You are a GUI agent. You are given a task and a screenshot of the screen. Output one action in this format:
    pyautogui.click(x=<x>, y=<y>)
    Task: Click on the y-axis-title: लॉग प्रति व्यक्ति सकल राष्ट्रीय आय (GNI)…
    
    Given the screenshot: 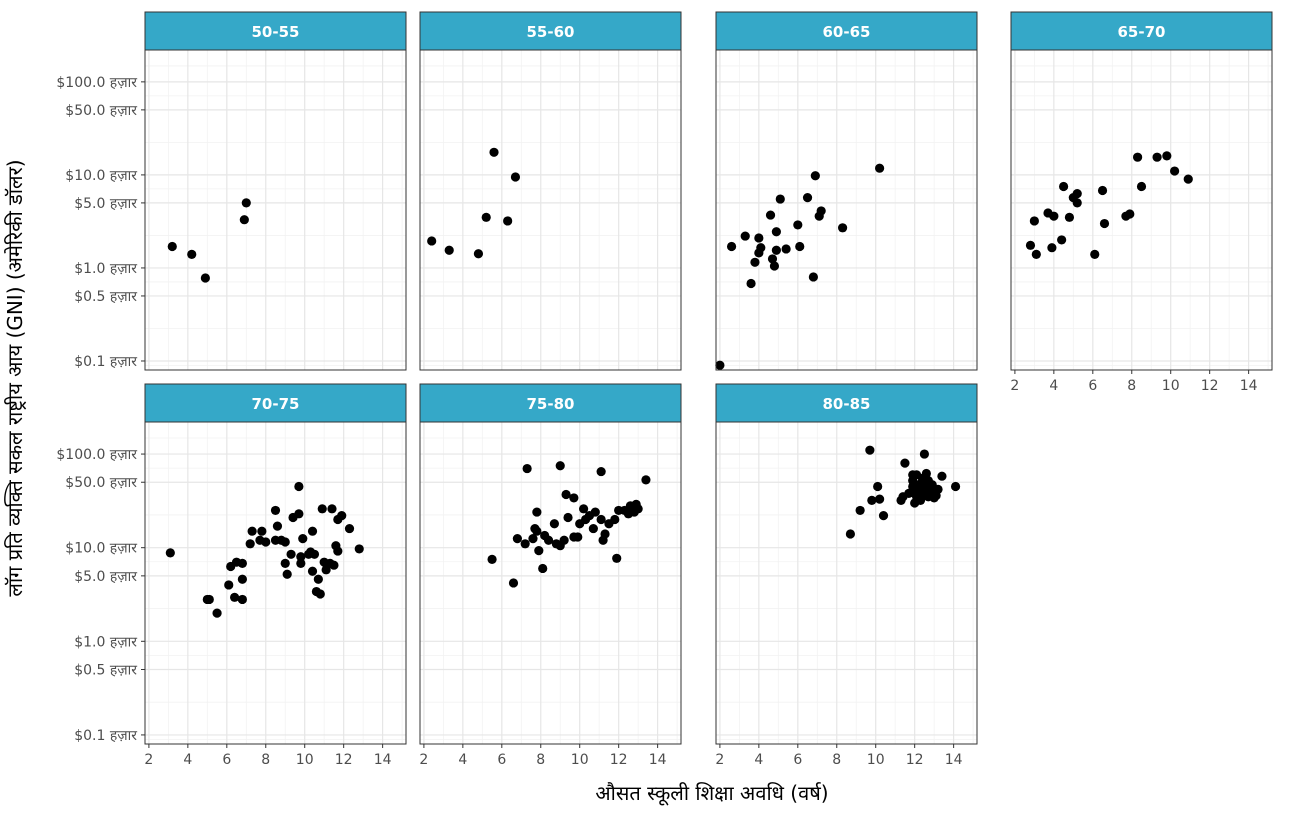 What is the action you would take?
    pyautogui.click(x=15, y=377)
    